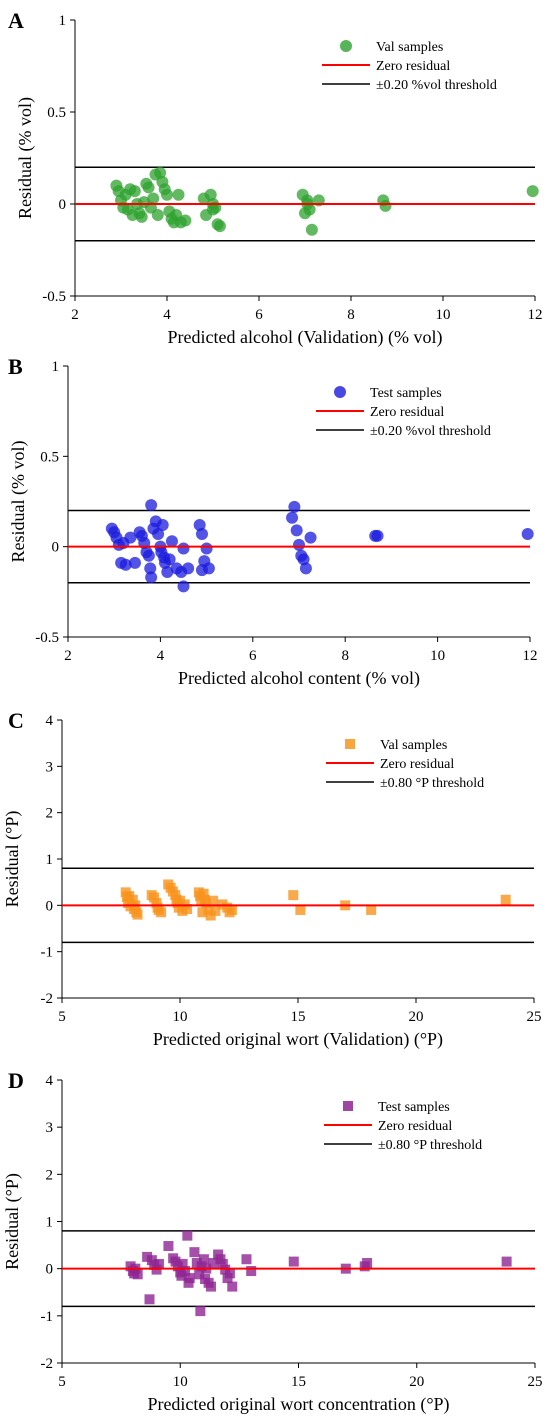 This screenshot has width=550, height=1428. Describe the element at coordinates (351, 315) in the screenshot. I see `x-tick-label: 8` at that location.